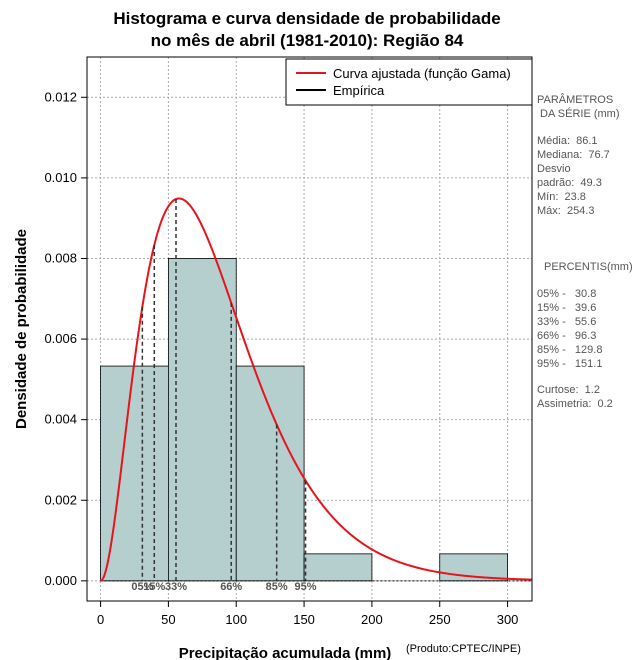 The height and width of the screenshot is (660, 640). What do you see at coordinates (372, 619) in the screenshot?
I see `x-tick-label: 200` at bounding box center [372, 619].